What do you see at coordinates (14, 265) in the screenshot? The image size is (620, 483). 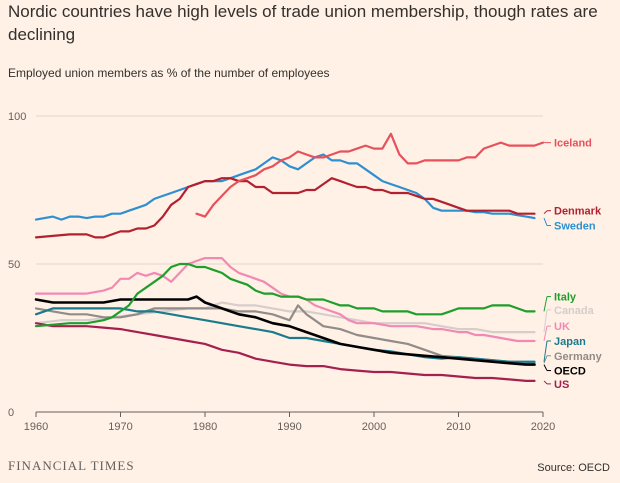 I see `y-tick-label: 50` at bounding box center [14, 265].